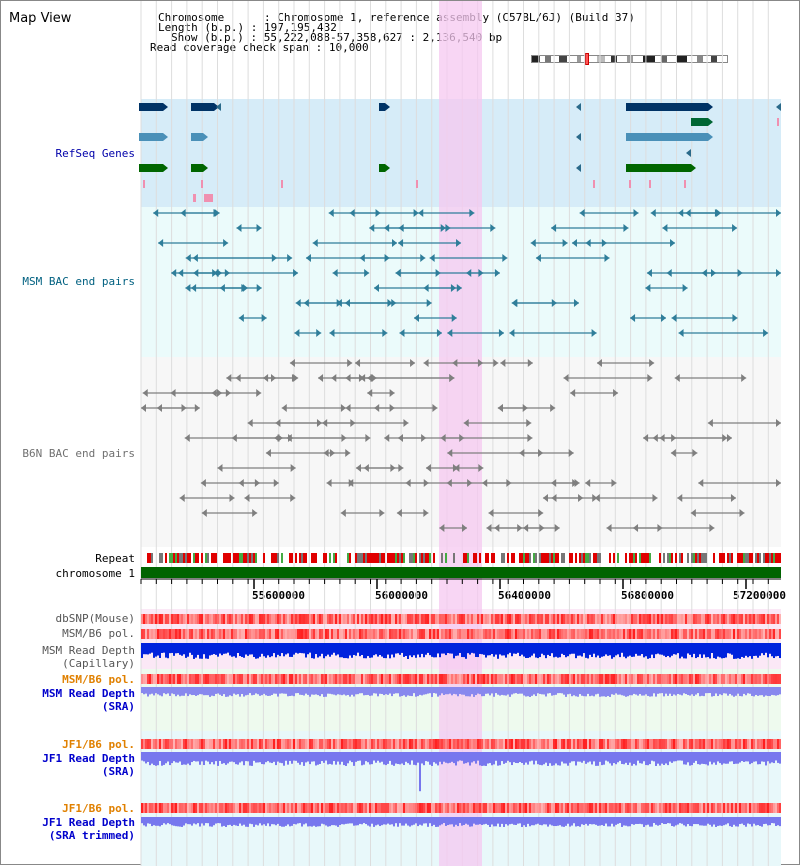 The height and width of the screenshot is (866, 800). Describe the element at coordinates (95, 153) in the screenshot. I see `refseq-track-label: RefSeq Genes` at that location.